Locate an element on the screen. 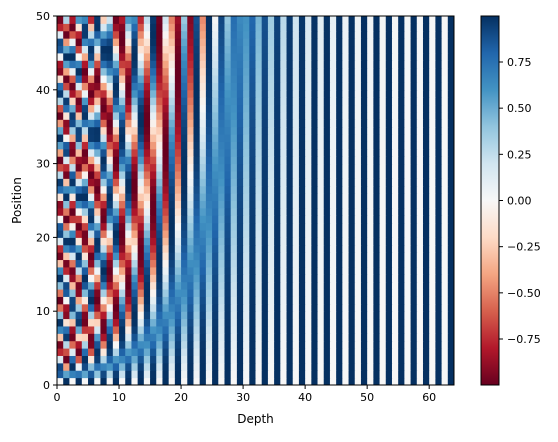 Image resolution: width=558 pixels, height=442 pixels. y-tick-label: 20 is located at coordinates (43, 237).